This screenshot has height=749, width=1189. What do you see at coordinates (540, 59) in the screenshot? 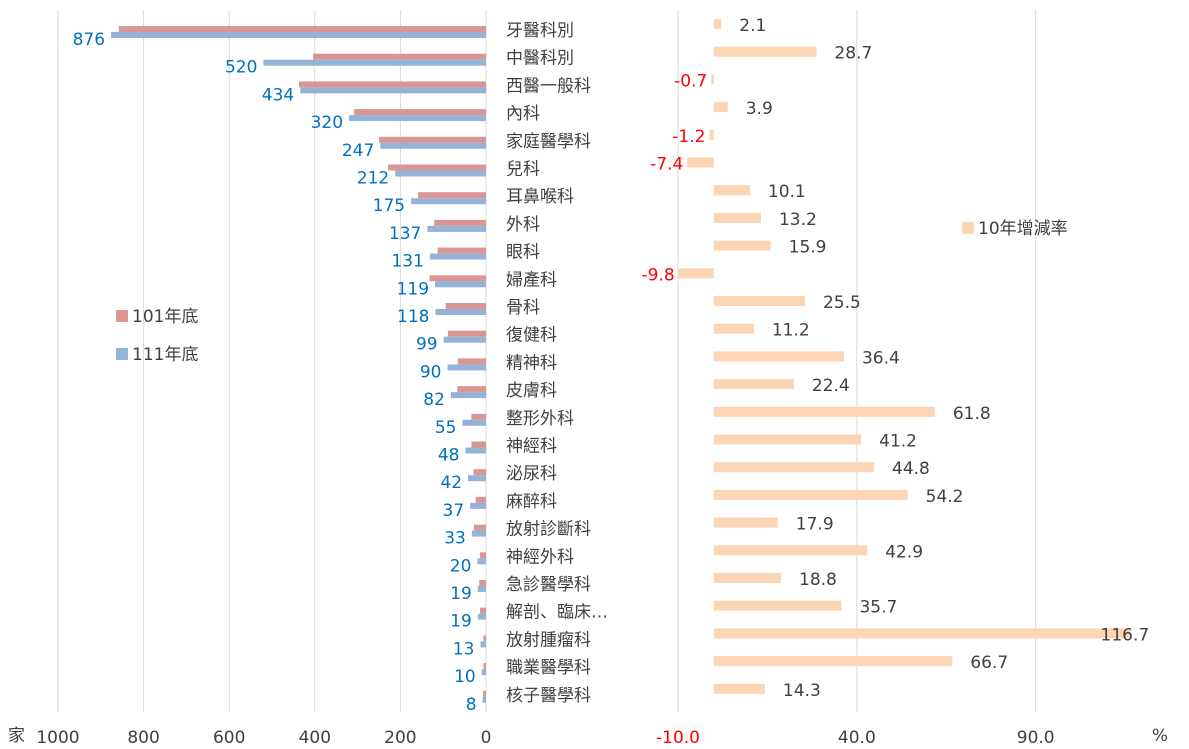
I see `category-label: 中醫科別` at bounding box center [540, 59].